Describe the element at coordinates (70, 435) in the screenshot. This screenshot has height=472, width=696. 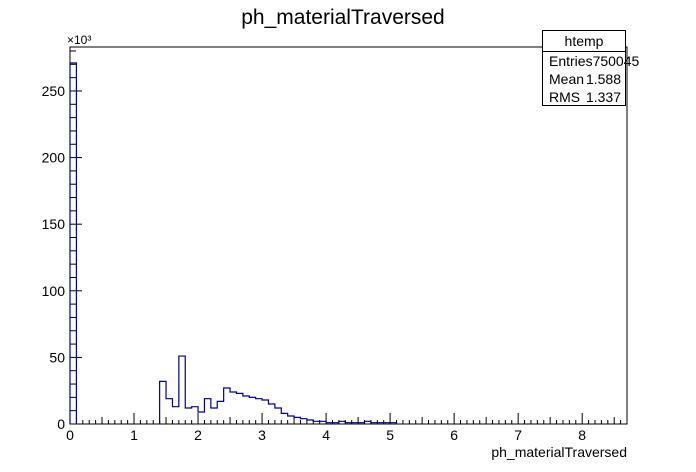
I see `x-tick-label: 0` at that location.